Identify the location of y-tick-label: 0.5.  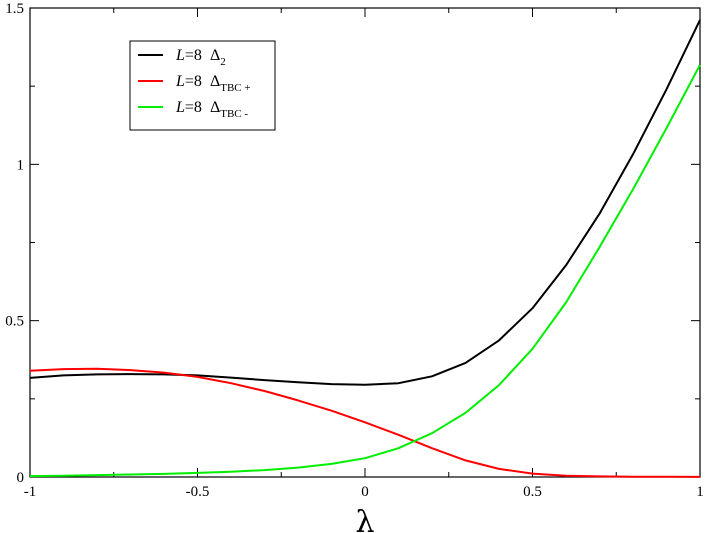
(14, 322).